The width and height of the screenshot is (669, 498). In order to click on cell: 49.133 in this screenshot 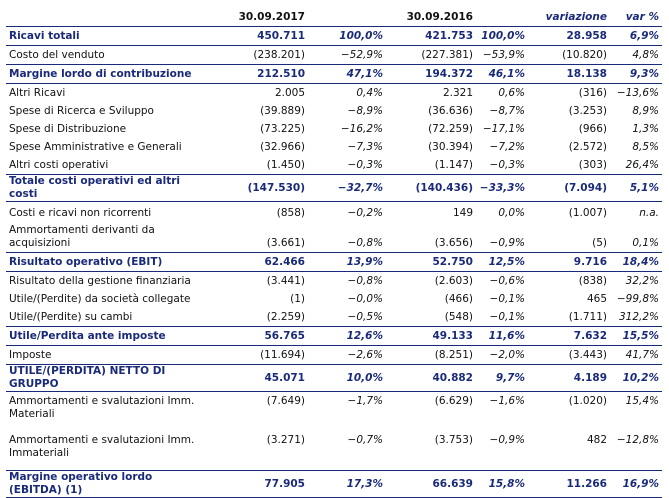, I will do `click(431, 336)`.